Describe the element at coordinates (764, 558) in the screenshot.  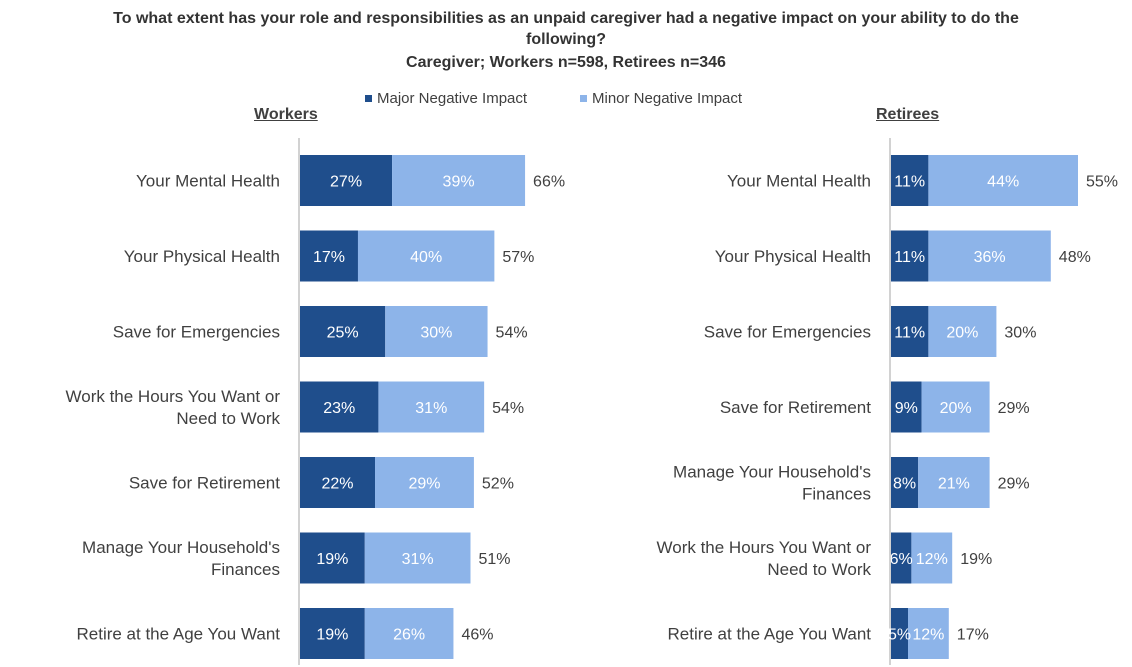
I see `retirees-category-label: Work the Hours You Want or Need to Work` at that location.